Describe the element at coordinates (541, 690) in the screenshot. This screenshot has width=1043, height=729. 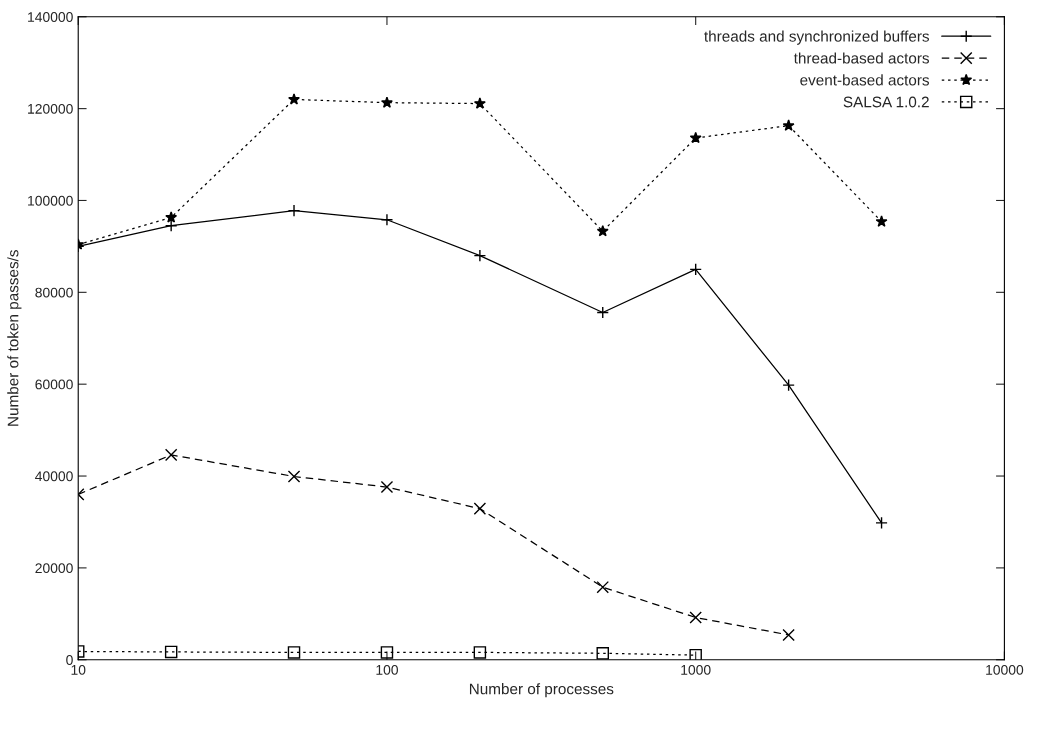
I see `x-axis-title: Number of processes` at that location.